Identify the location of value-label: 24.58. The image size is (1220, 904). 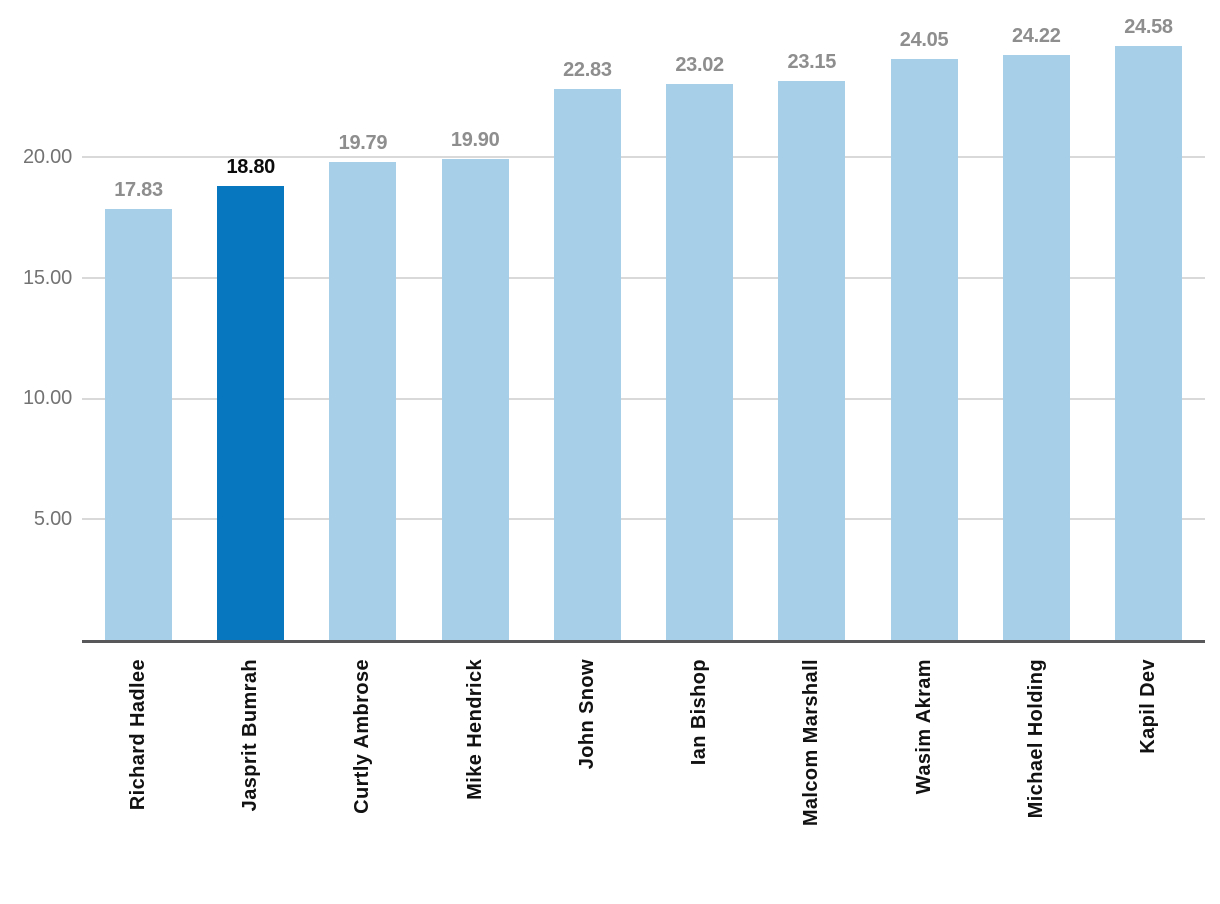
(1148, 27).